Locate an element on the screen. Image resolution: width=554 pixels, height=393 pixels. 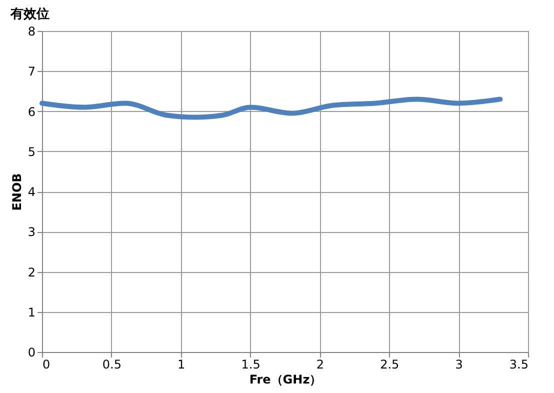
y-tick-label: 8 is located at coordinates (32, 31).